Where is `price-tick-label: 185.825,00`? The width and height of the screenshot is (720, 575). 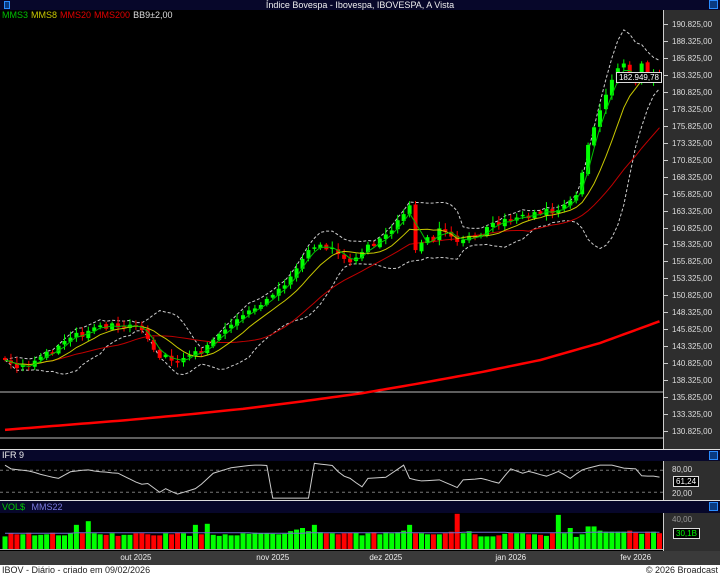
price-tick-label: 185.825,00 is located at coordinates (692, 58).